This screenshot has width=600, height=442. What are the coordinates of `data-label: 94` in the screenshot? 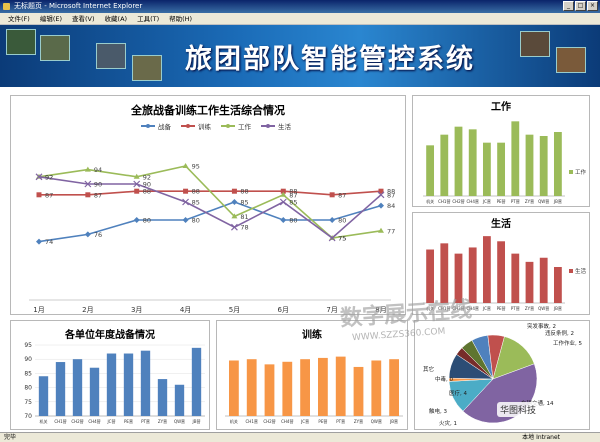 It's located at (98, 170).